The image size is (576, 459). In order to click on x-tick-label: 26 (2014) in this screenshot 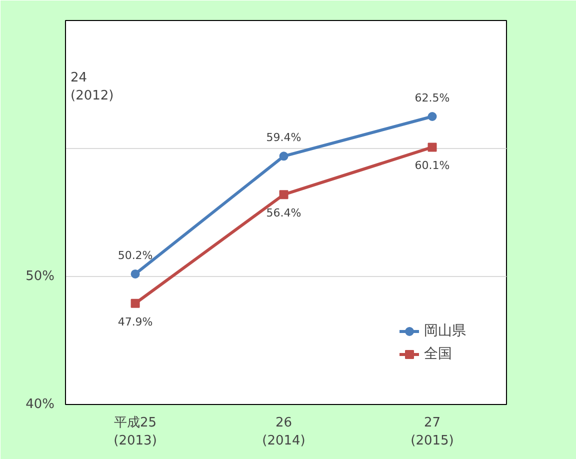, I will do `click(284, 432)`.